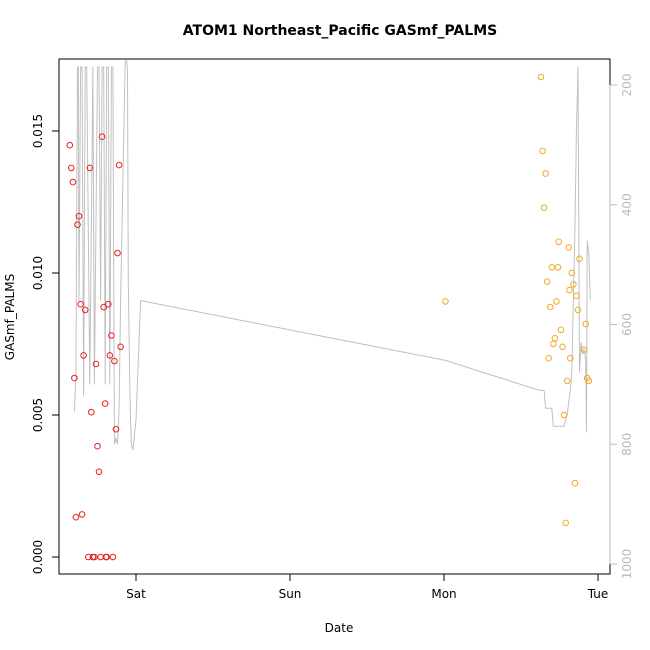  What do you see at coordinates (339, 628) in the screenshot?
I see `x-axis-title: Date` at bounding box center [339, 628].